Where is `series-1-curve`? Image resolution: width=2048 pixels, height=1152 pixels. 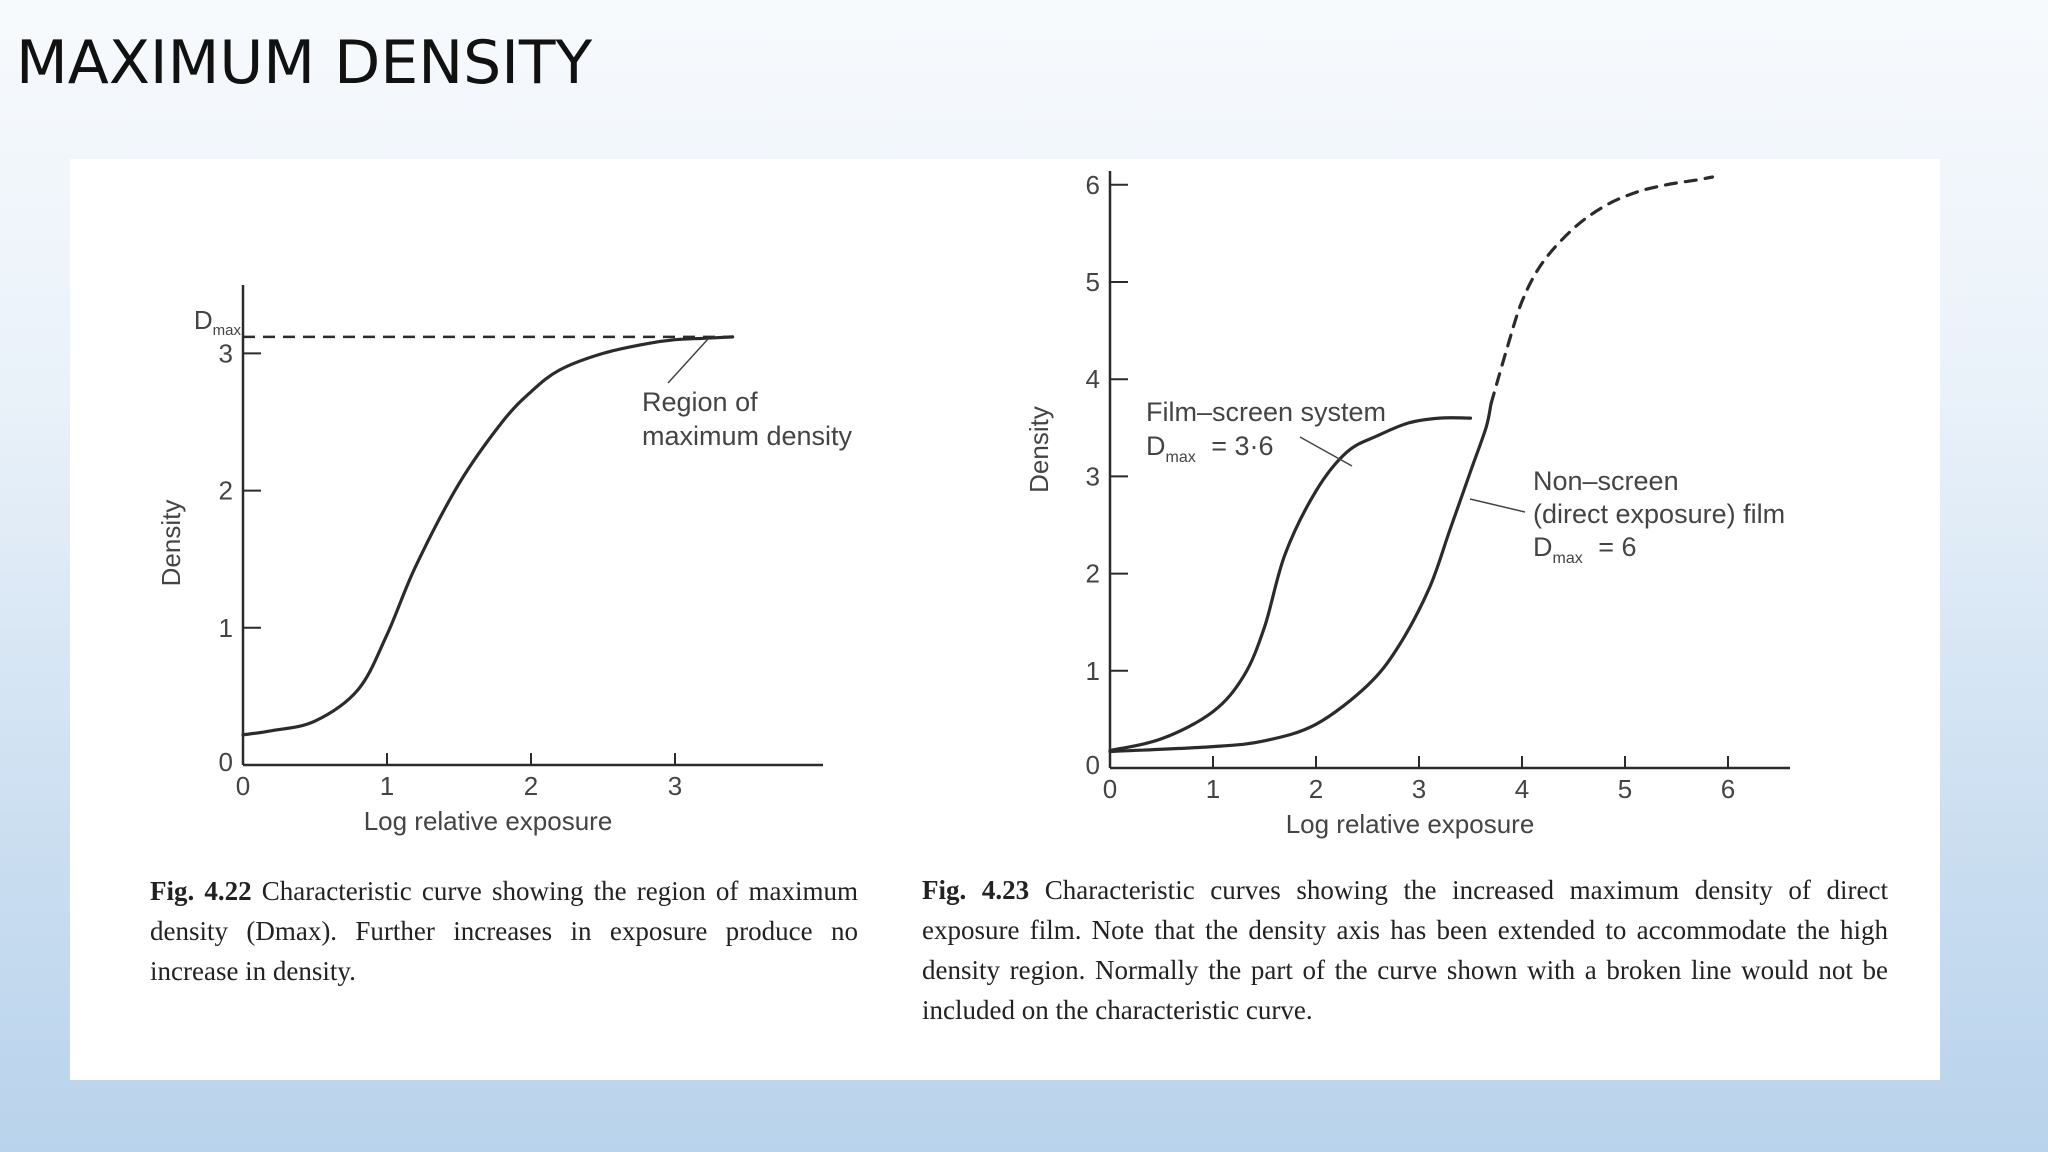 series-1-curve is located at coordinates (1300, 577).